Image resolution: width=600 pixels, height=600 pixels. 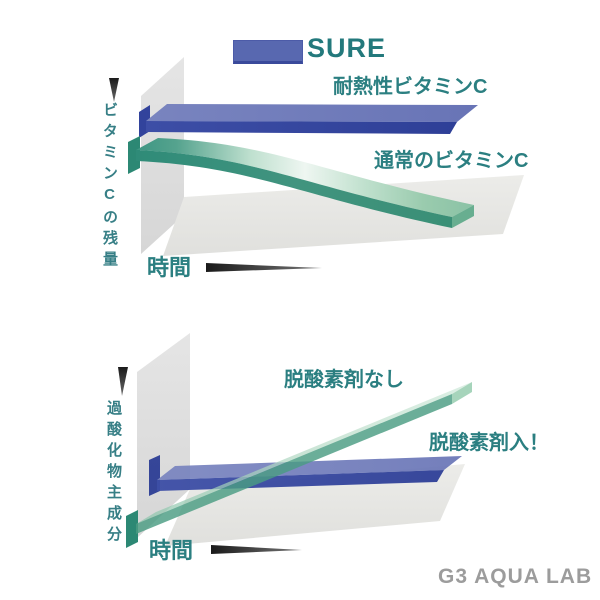 What do you see at coordinates (123, 381) in the screenshot?
I see `chart2-y-axis-arrow-icon` at bounding box center [123, 381].